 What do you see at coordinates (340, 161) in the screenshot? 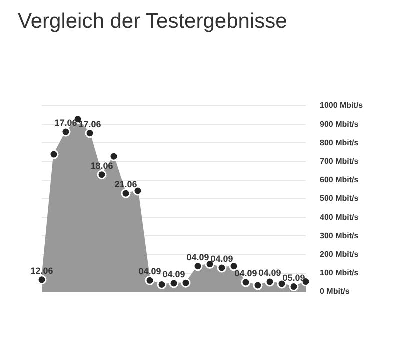
I see `y-tick-label: 700 Mbit/s` at bounding box center [340, 161].